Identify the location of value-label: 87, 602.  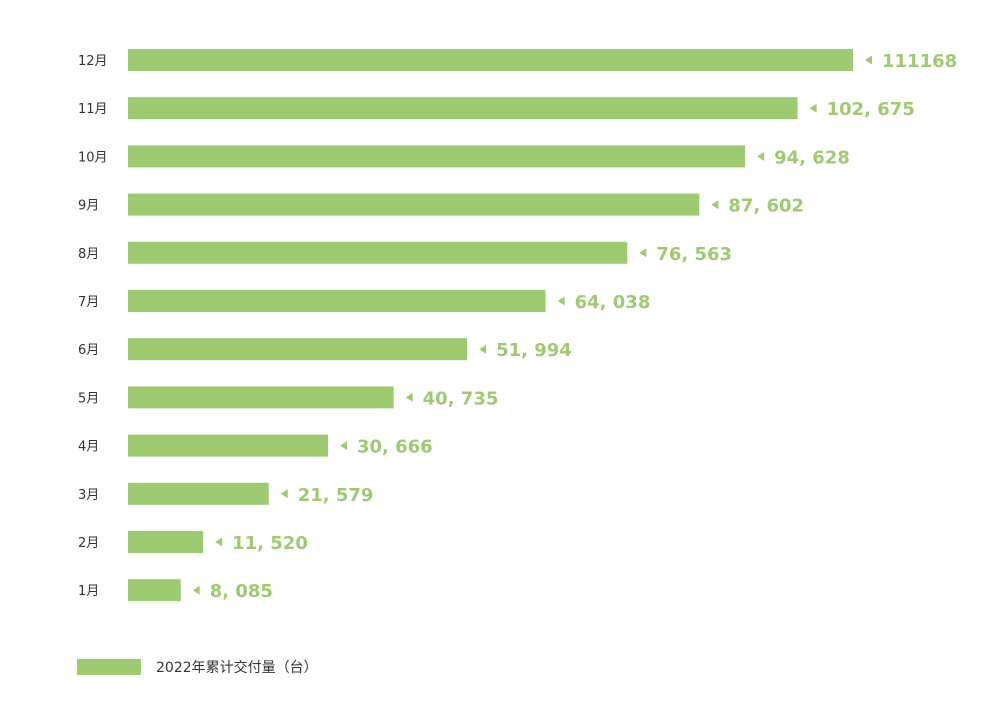
(766, 206).